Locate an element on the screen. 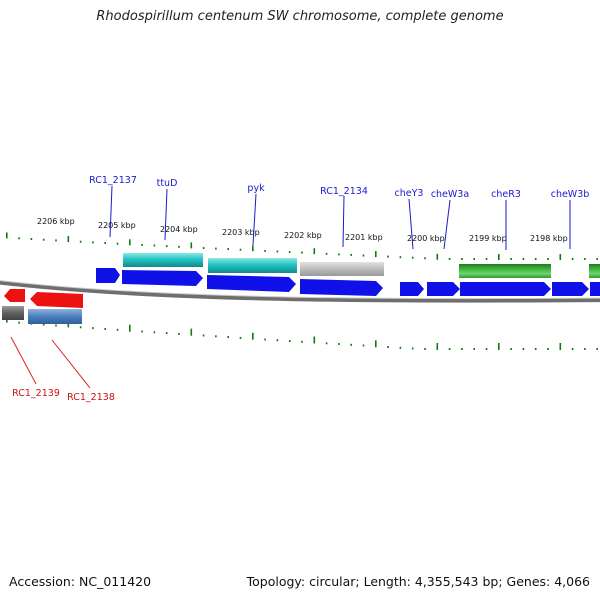 This screenshot has height=600, width=600. scale-label: 2203 kbp is located at coordinates (241, 232).